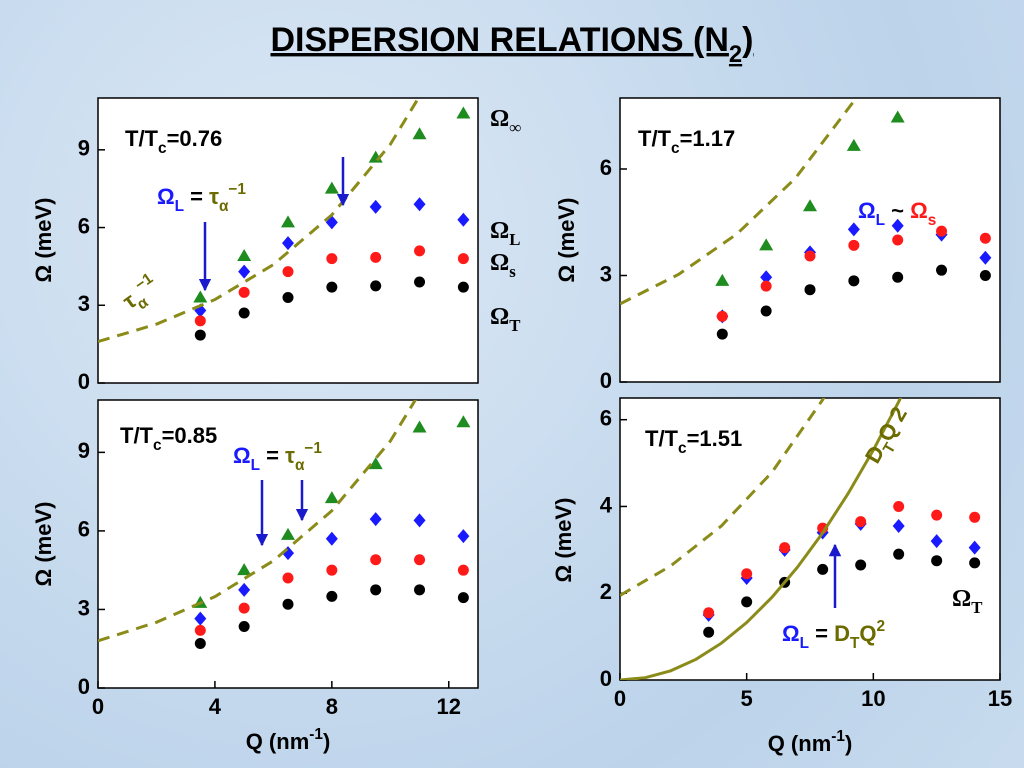 The image size is (1024, 768). What do you see at coordinates (897, 210) in the screenshot?
I see `text-part: ~` at bounding box center [897, 210].